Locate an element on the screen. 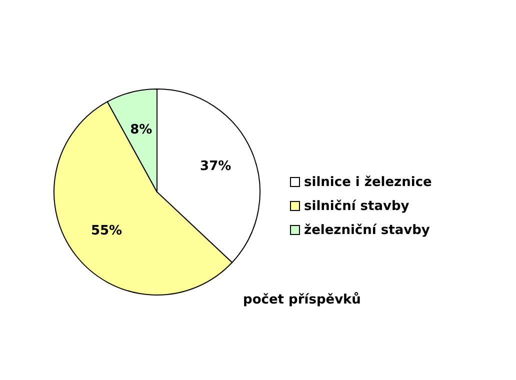  data-label: 55% is located at coordinates (106, 231).